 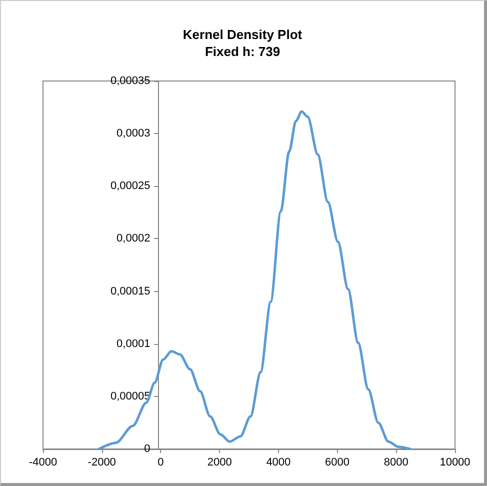 What do you see at coordinates (133, 344) in the screenshot?
I see `y-tick-label: 0,0001` at bounding box center [133, 344].